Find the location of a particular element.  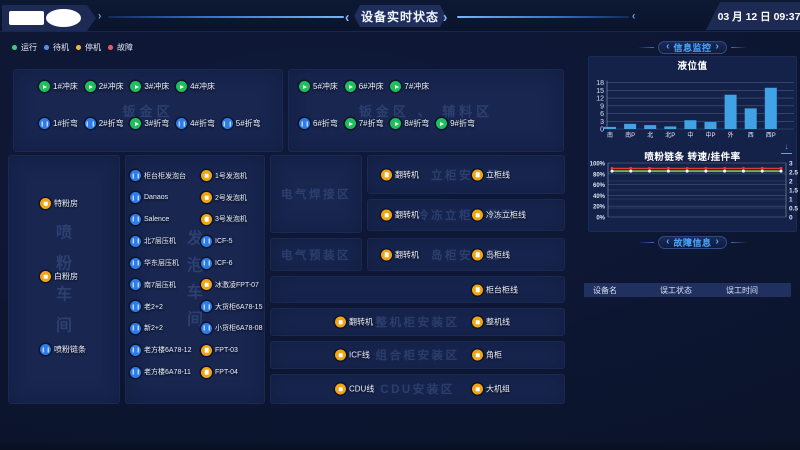

device-item: 3号发泡机 is located at coordinates (232, 220).